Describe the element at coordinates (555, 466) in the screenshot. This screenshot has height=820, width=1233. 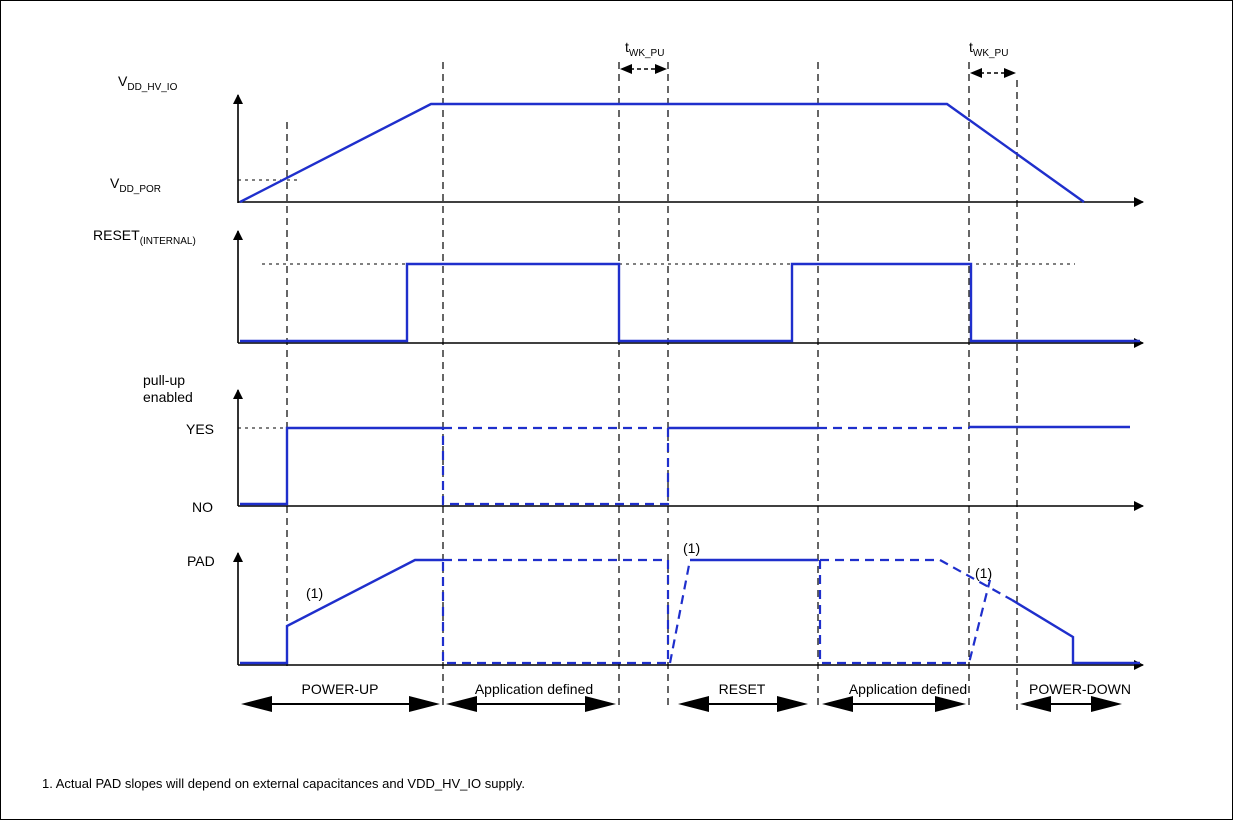
I see `pullup-undefined` at that location.